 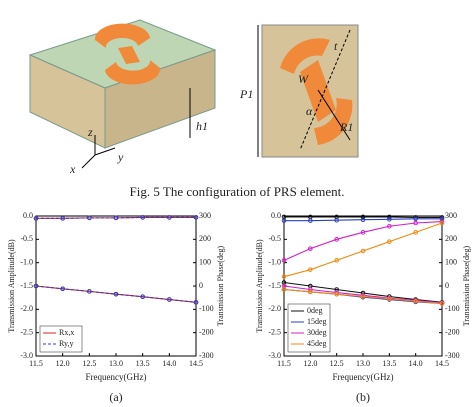 I want to click on legend-label: Ry,y, so click(x=66, y=343).